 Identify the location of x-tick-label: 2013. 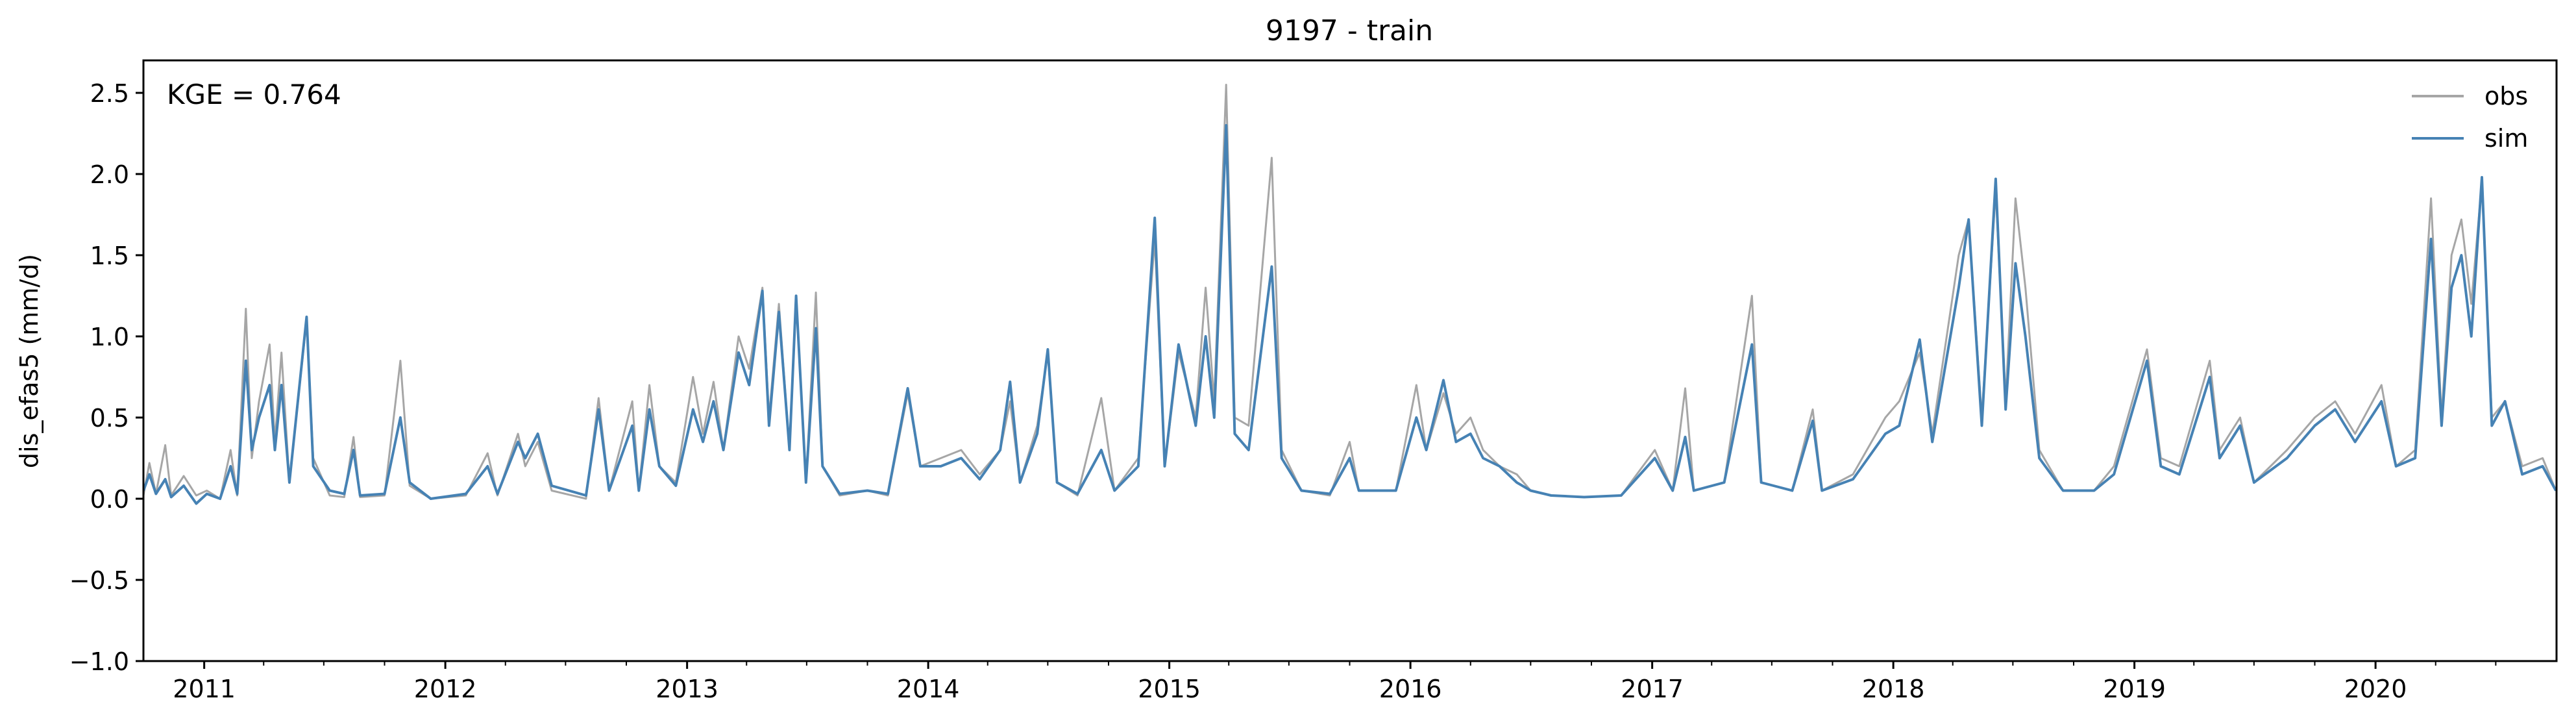
(687, 689).